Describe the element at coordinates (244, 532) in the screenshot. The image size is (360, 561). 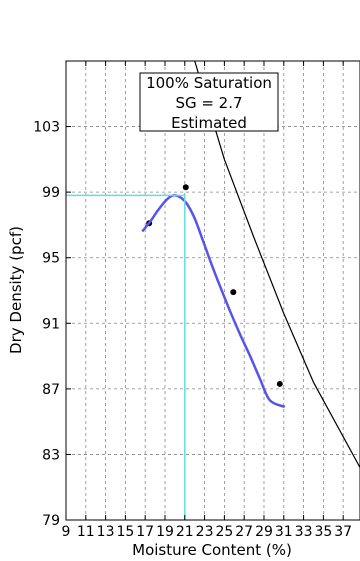
I see `x-tick-label: 27` at that location.